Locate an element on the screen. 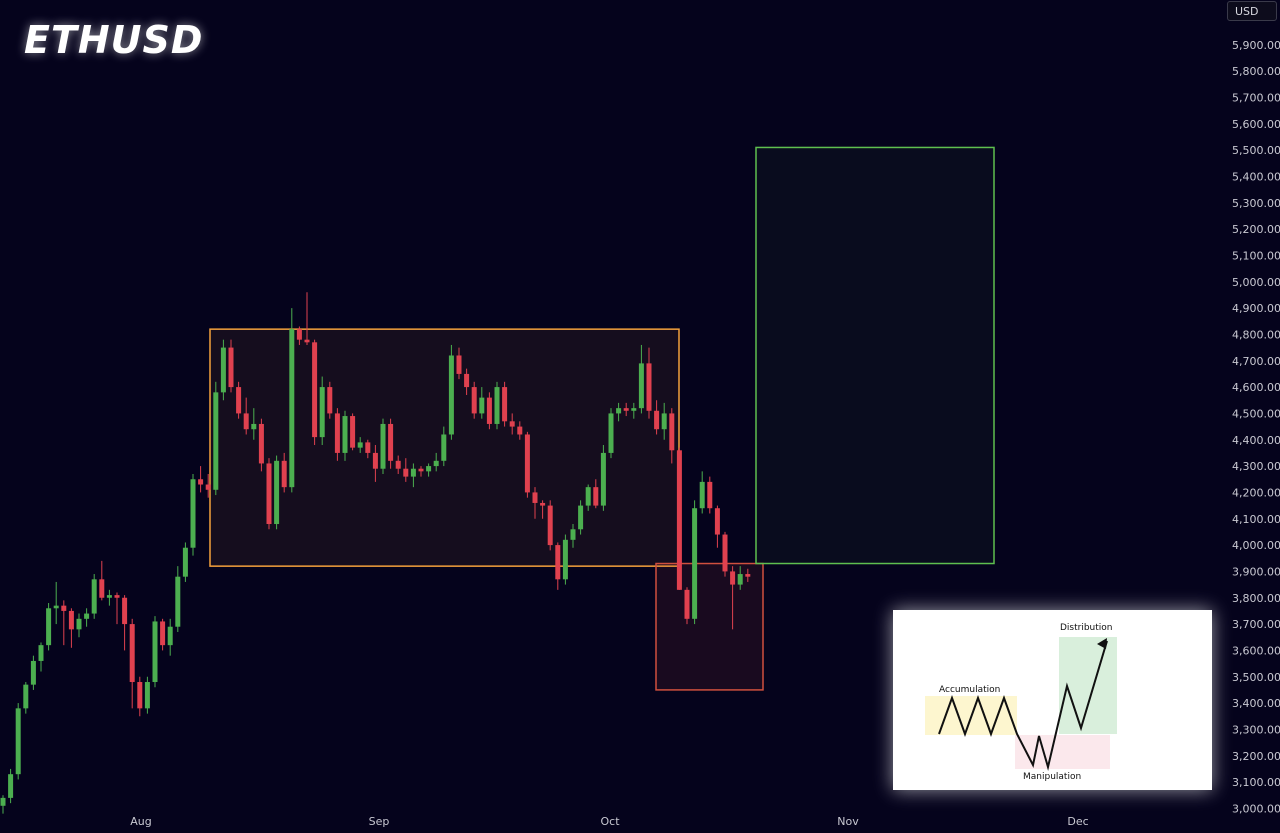 This screenshot has height=833, width=1280. zone-distribution is located at coordinates (875, 355).